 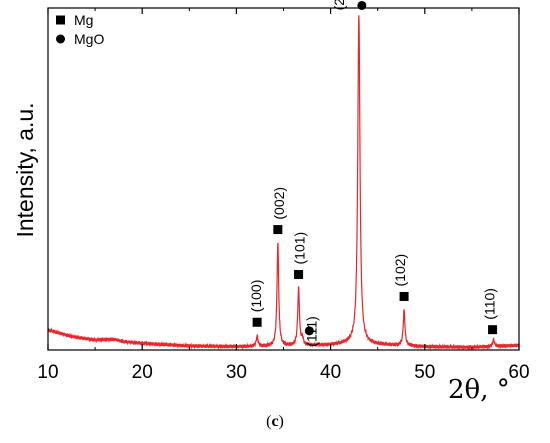 What do you see at coordinates (400, 270) in the screenshot?
I see `peak-hkl-label: (102)` at bounding box center [400, 270].